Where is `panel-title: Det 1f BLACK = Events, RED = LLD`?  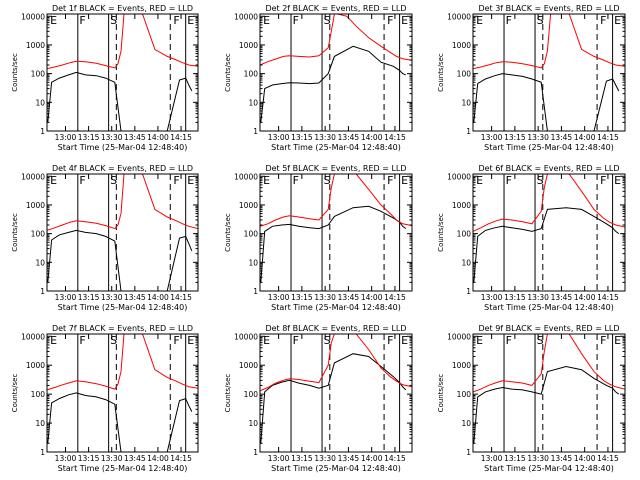 panel-title: Det 1f BLACK = Events, RED = LLD is located at coordinates (122, 8).